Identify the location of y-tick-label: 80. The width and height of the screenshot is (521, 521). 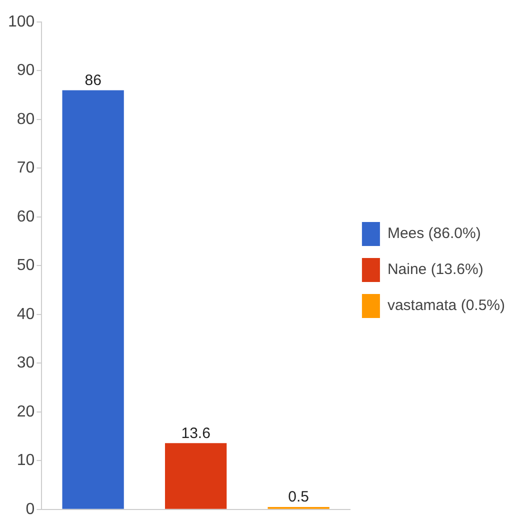
(25, 119).